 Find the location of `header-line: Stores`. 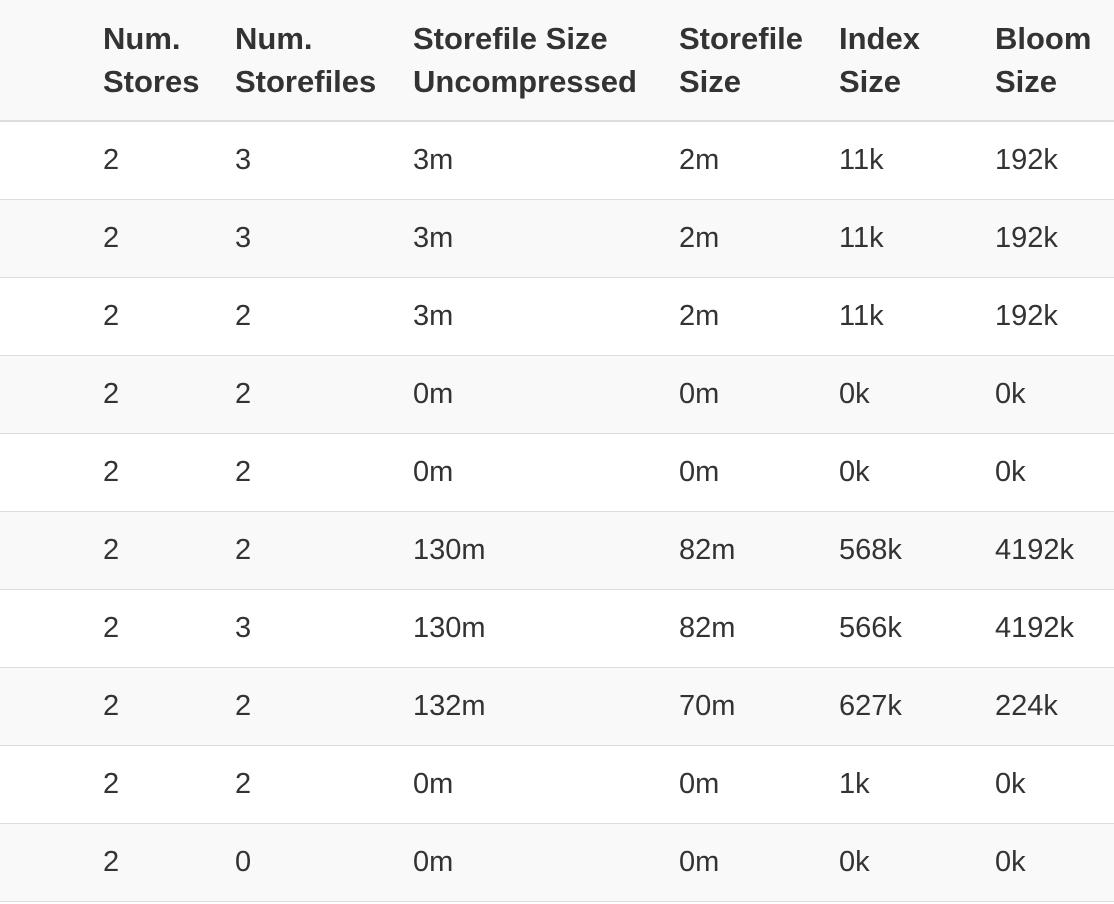

header-line: Stores is located at coordinates (151, 81).